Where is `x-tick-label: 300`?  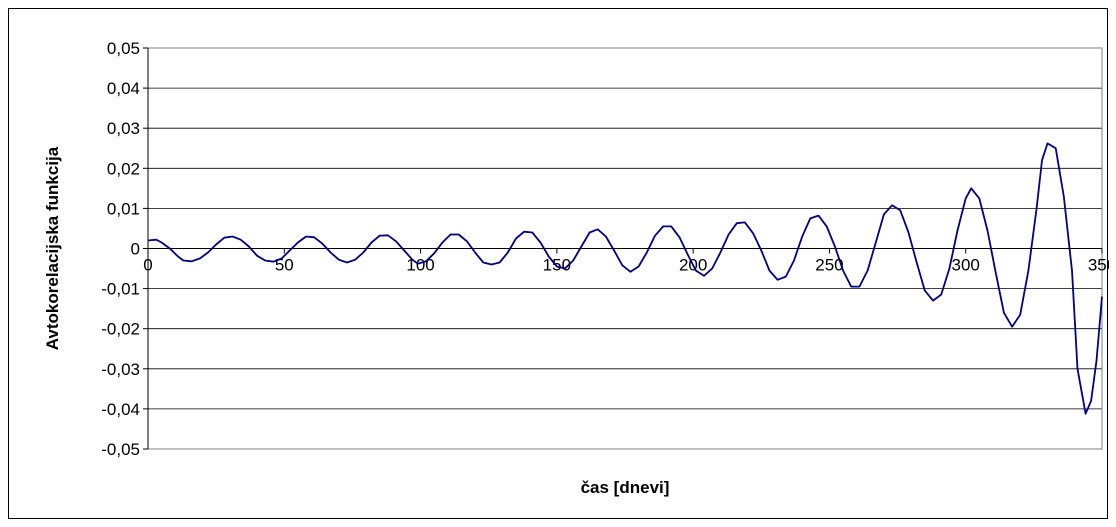 x-tick-label: 300 is located at coordinates (966, 265).